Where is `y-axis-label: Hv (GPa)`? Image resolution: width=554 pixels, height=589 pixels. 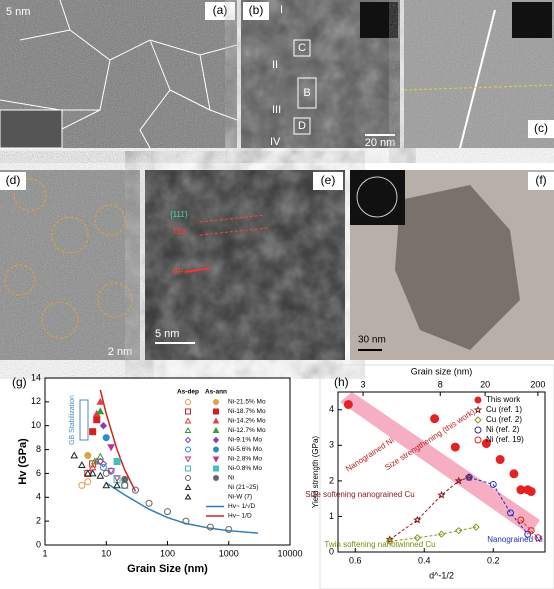
y-axis-label: Hv (GPa) is located at coordinates (23, 461).